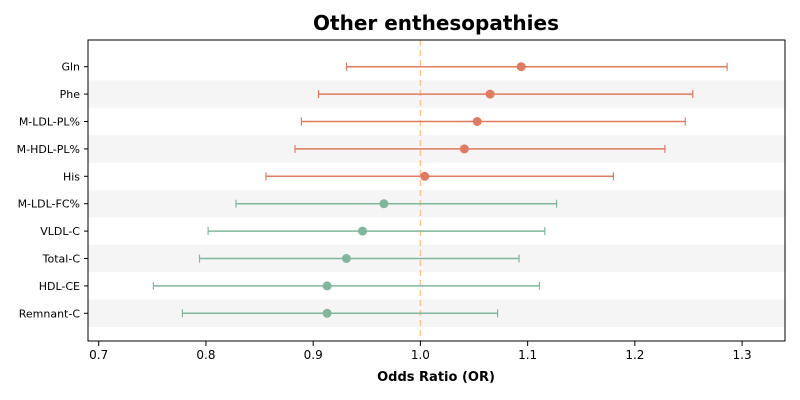 This screenshot has width=800, height=400. I want to click on x-tick-label: 1.0, so click(420, 355).